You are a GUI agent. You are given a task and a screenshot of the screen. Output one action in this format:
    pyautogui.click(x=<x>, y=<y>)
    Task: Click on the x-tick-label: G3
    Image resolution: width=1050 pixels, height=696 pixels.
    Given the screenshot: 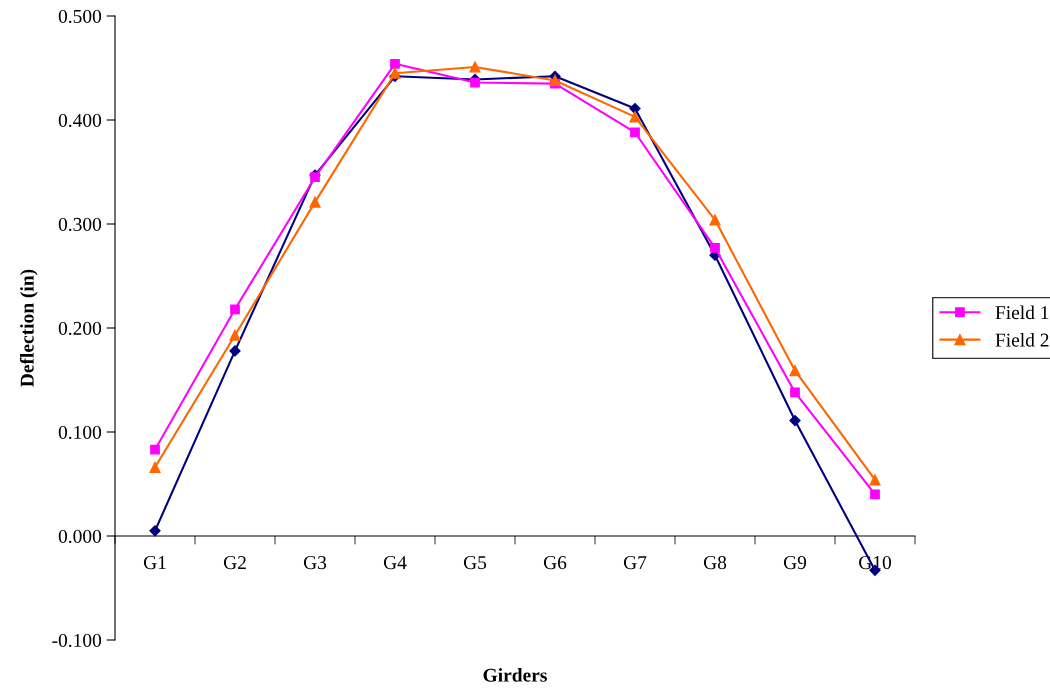 What is the action you would take?
    pyautogui.click(x=315, y=563)
    